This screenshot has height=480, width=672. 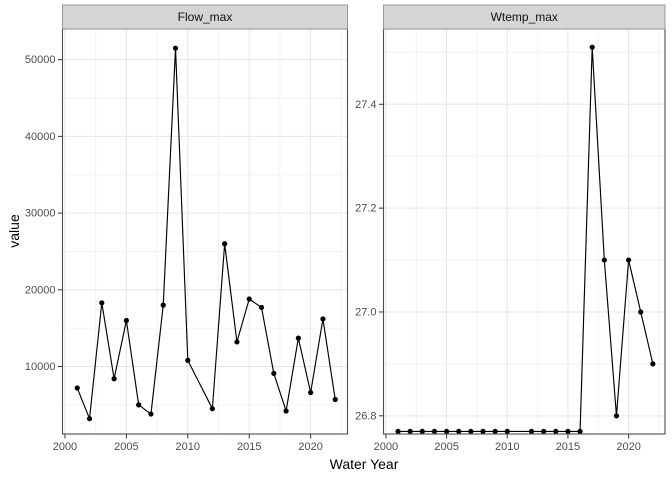 I want to click on y-tick-label: 27.2, so click(x=365, y=209).